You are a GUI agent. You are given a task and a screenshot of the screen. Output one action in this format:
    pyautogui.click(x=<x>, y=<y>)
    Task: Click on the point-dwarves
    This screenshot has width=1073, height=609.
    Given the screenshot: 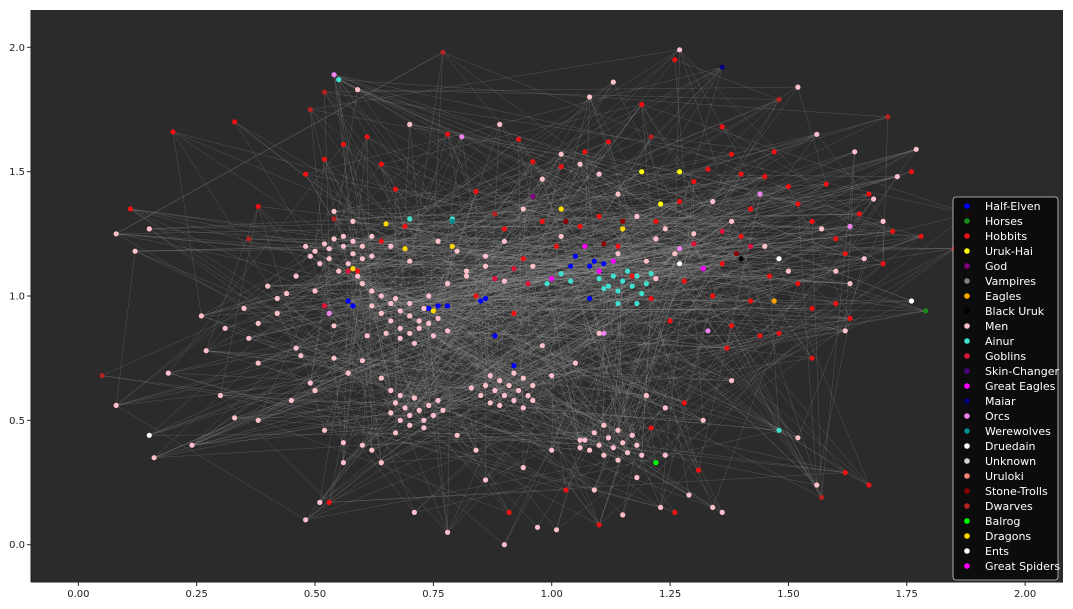 What is the action you would take?
    pyautogui.click(x=310, y=109)
    